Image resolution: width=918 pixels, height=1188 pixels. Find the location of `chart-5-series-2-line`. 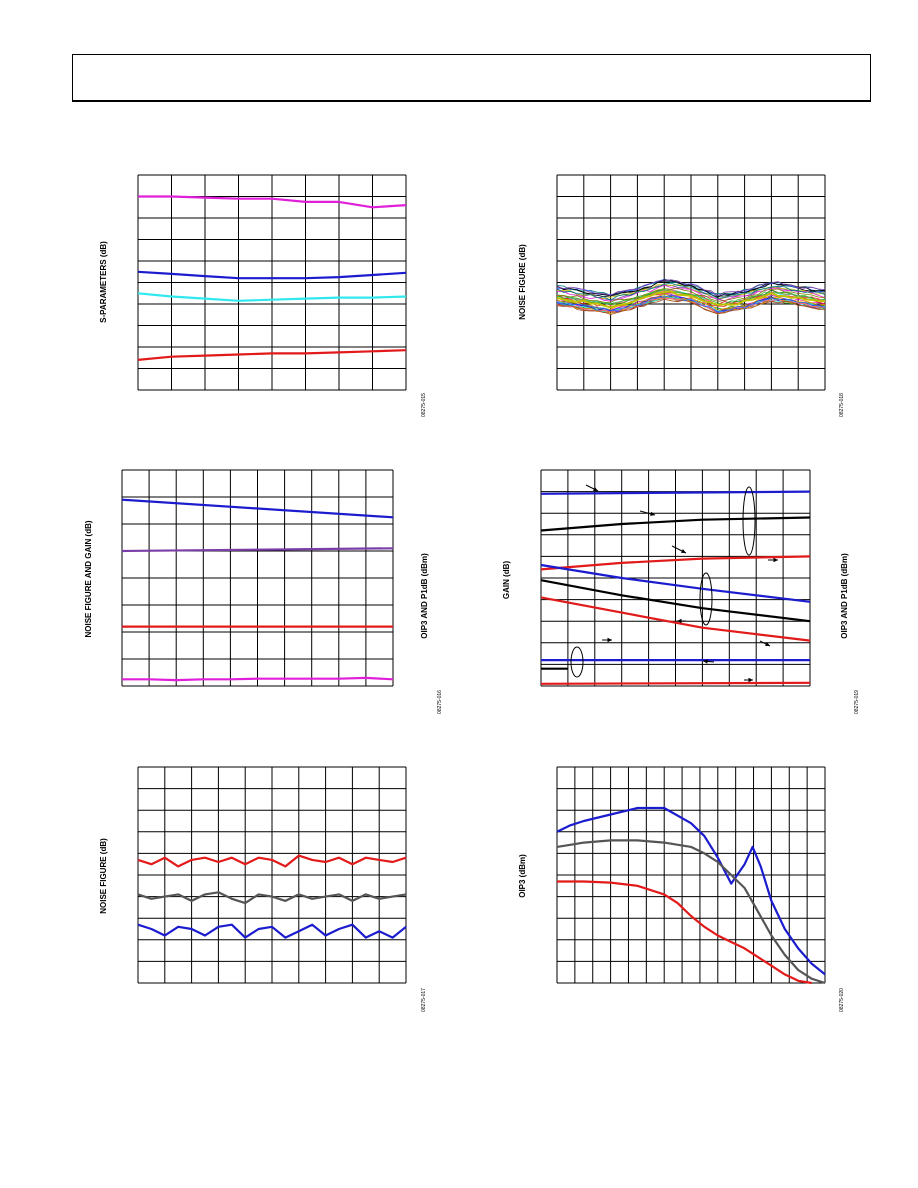

chart-5-series-2-line is located at coordinates (684, 932).